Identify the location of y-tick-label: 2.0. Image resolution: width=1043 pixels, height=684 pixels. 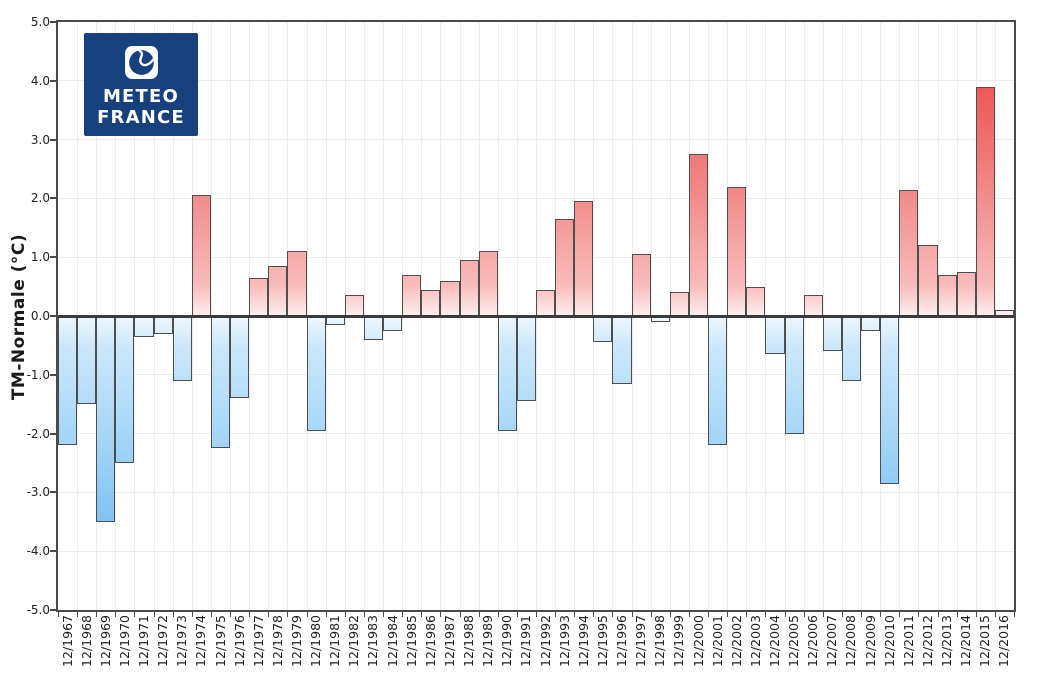
(40, 198).